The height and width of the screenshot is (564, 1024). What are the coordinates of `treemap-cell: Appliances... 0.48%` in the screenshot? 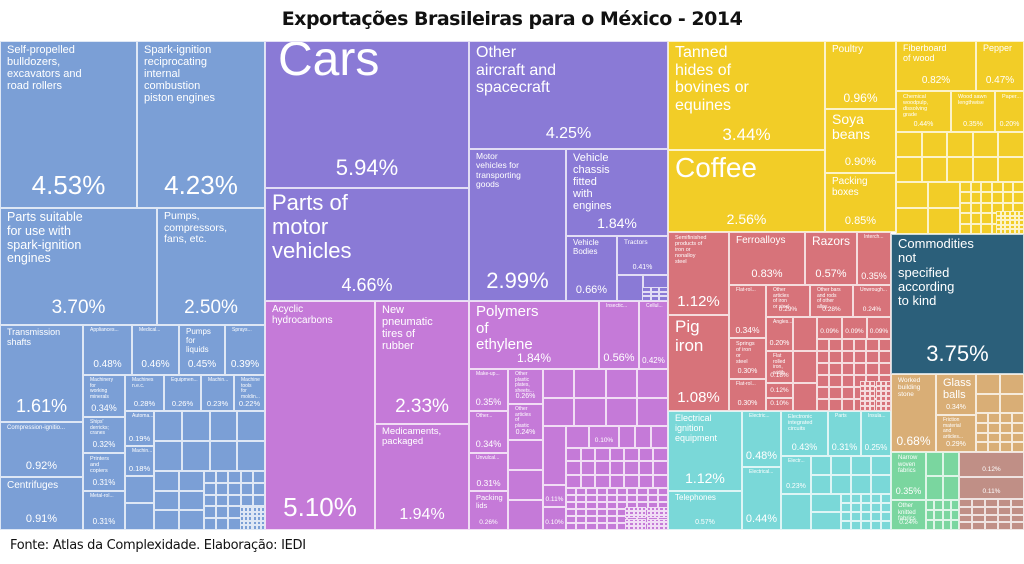 It's located at (107, 350).